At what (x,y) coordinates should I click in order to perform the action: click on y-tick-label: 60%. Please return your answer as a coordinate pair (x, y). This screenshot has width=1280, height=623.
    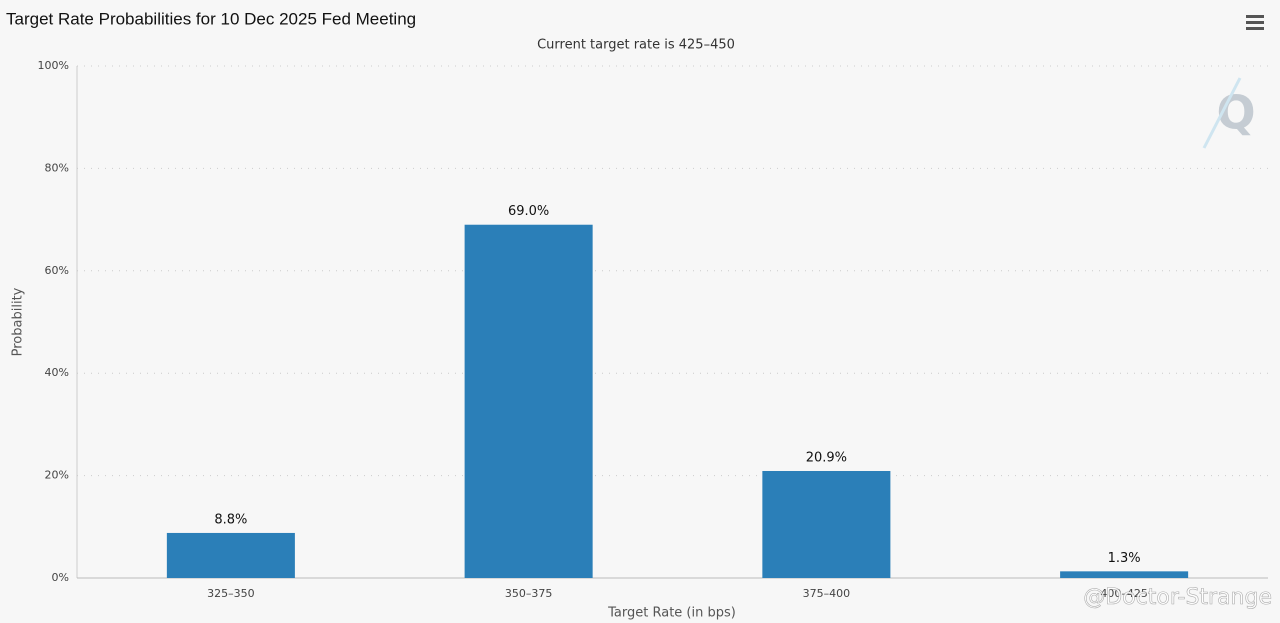
    Looking at the image, I should click on (57, 270).